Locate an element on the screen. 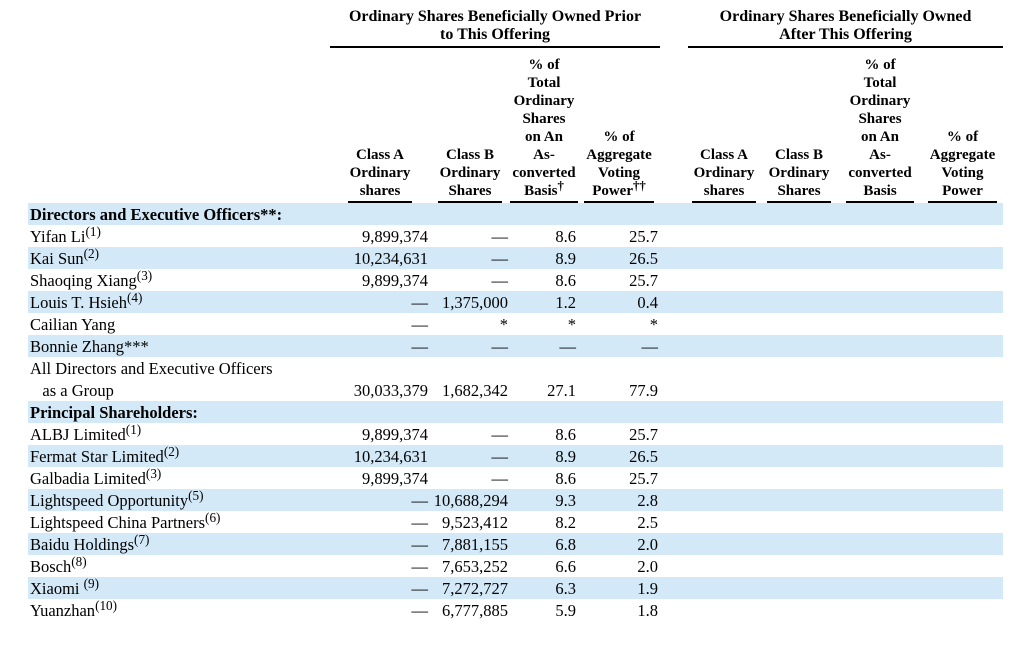 The image size is (1029, 645). shareholder-name-cell: Lightspeed China Partners(6) is located at coordinates (125, 520).